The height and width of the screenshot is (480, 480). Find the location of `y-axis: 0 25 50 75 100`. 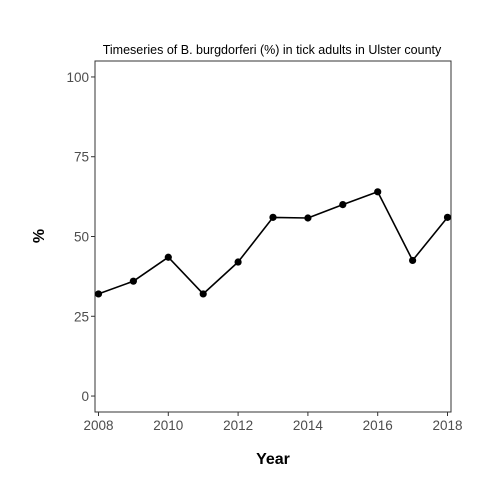

y-axis: 0 25 50 75 100 is located at coordinates (80, 237).